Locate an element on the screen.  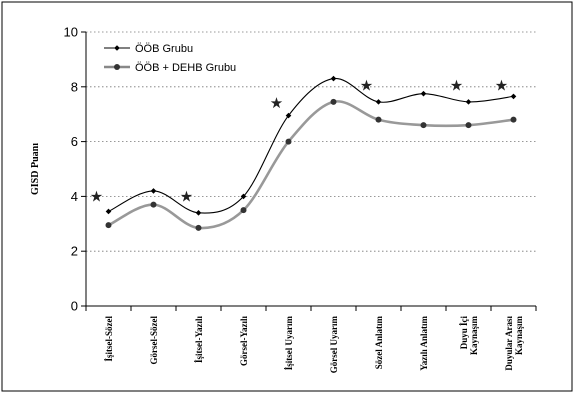
y-tick-label: 10 is located at coordinates (71, 32).